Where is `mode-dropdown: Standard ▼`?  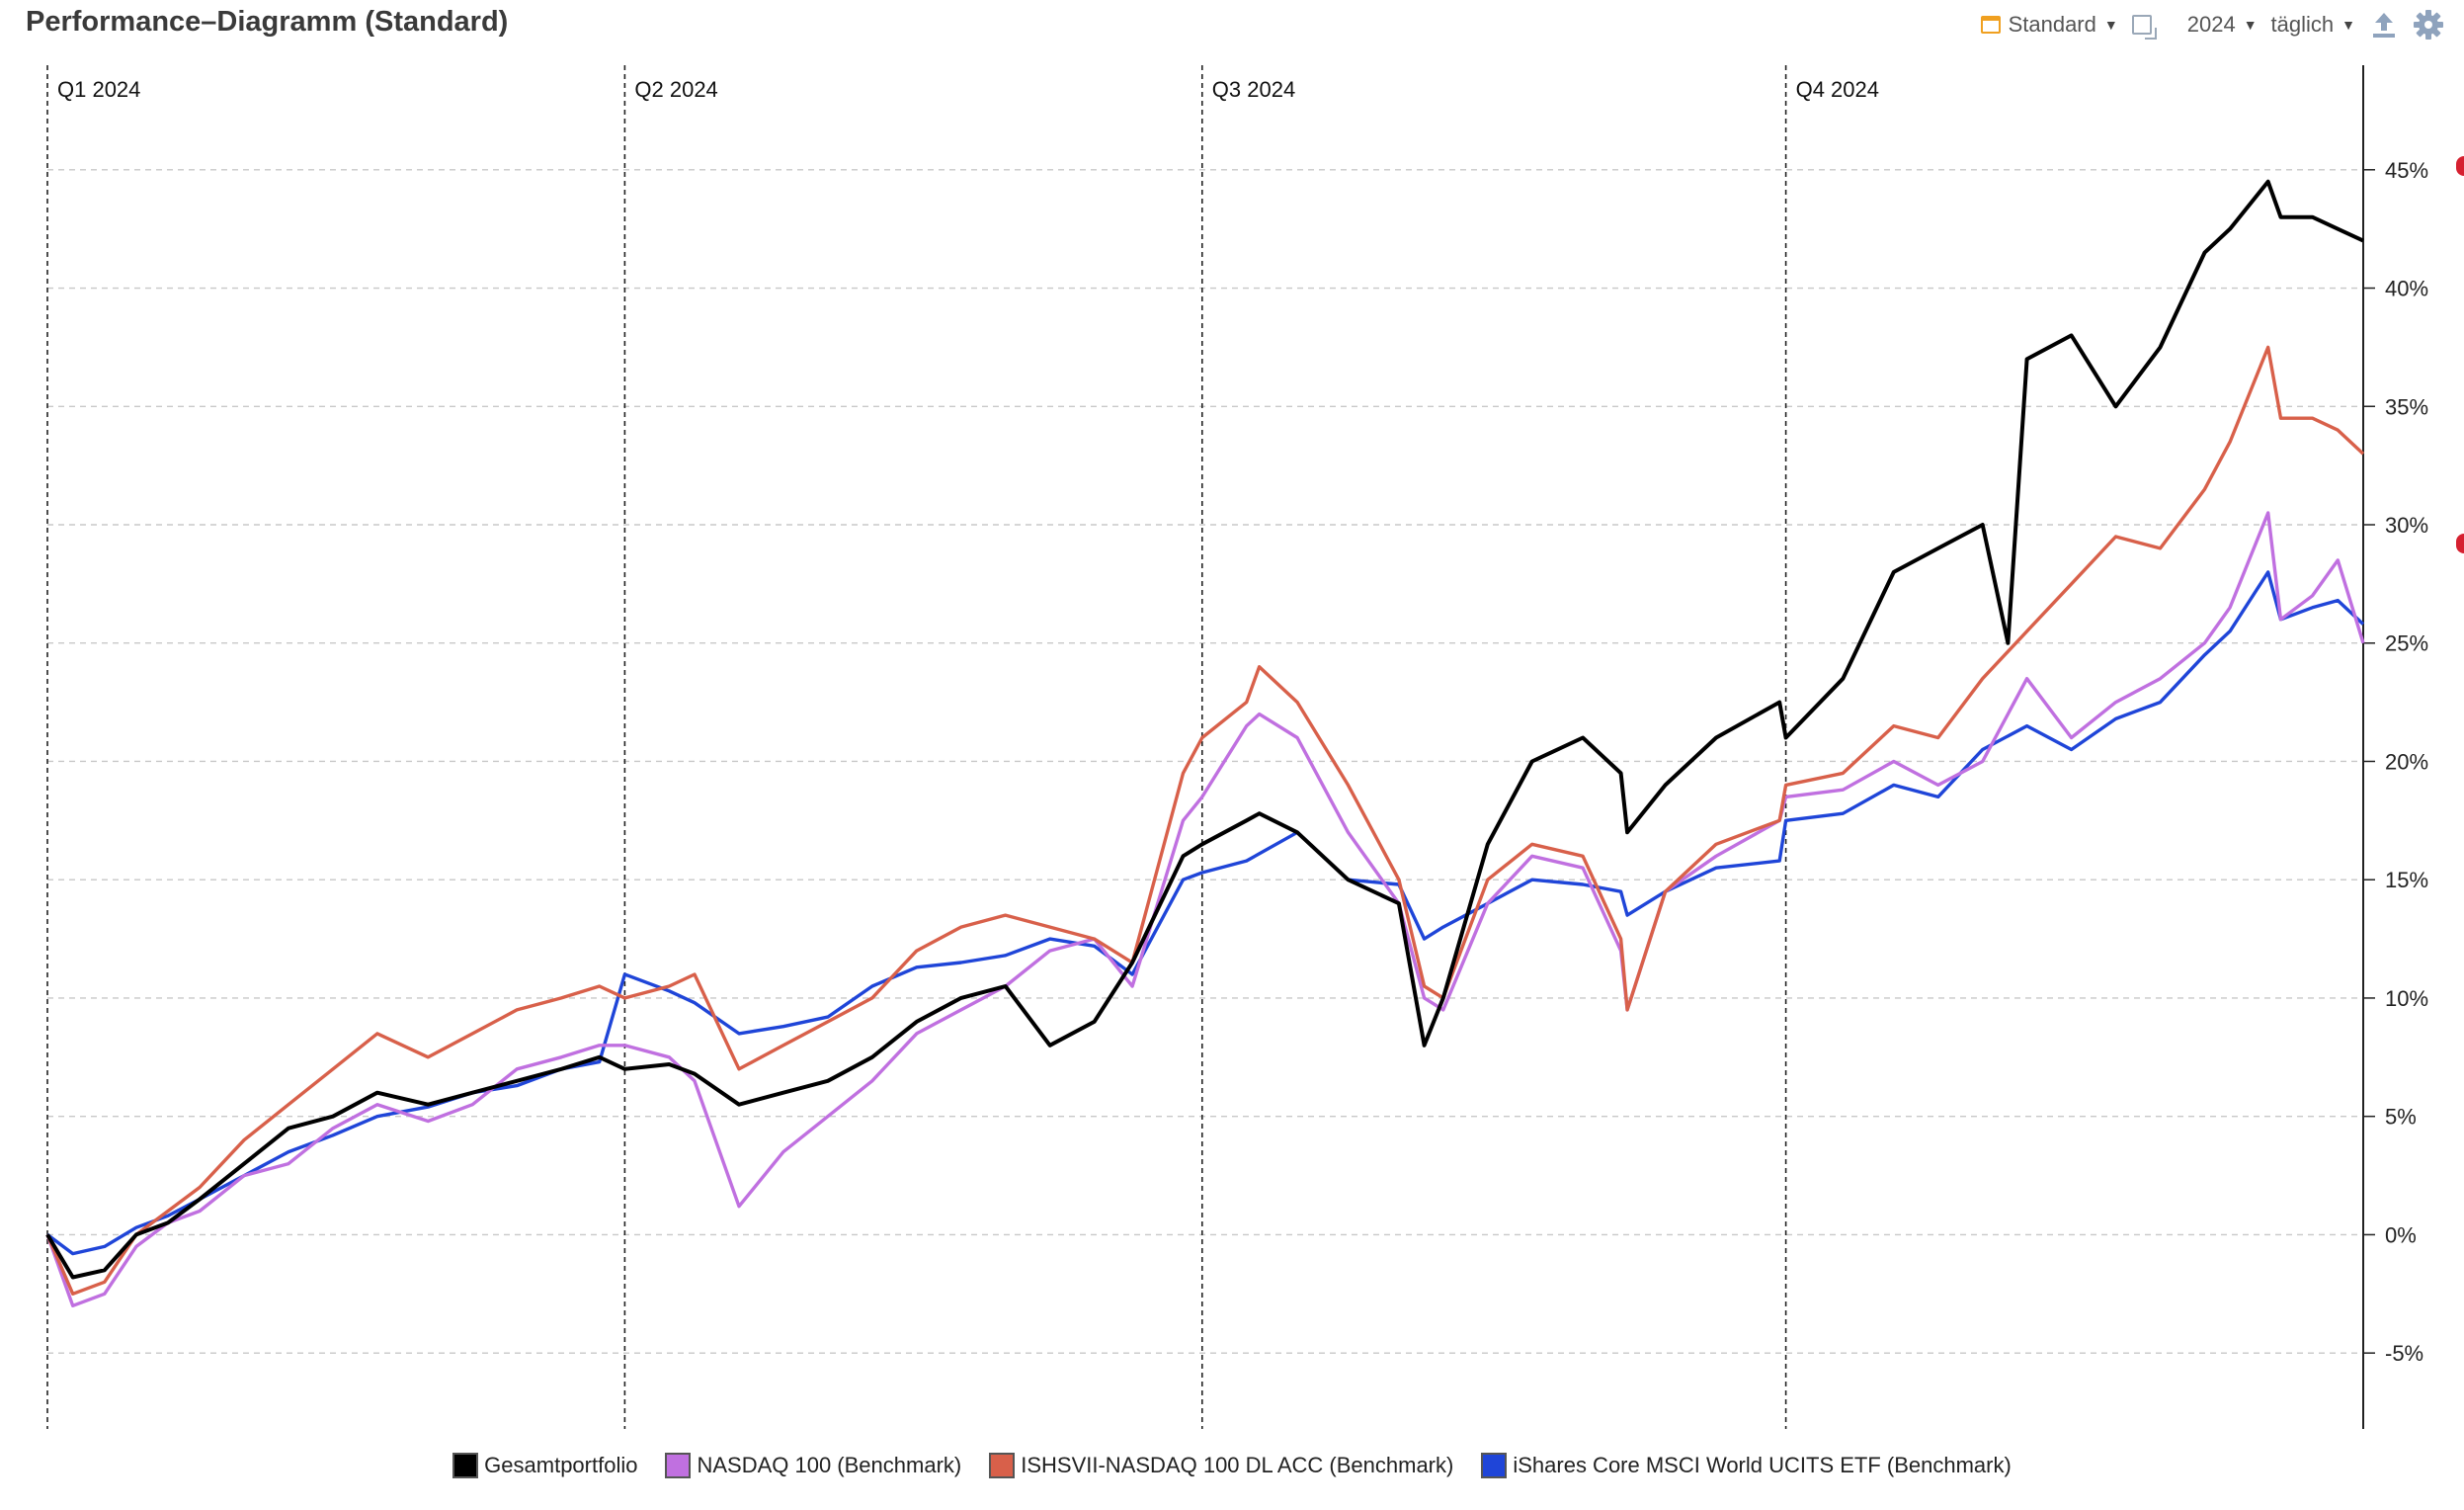
mode-dropdown: Standard ▼ is located at coordinates (2049, 25).